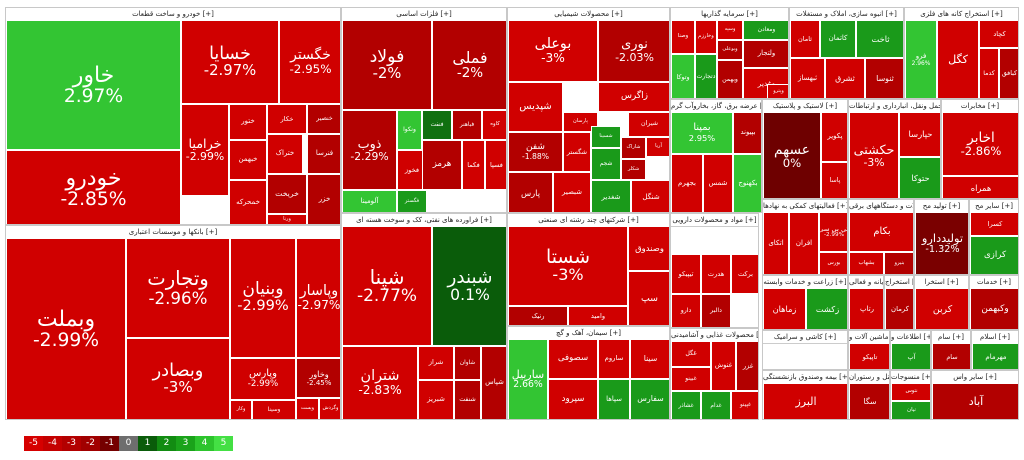 This screenshot has width=1024, height=460. Describe the element at coordinates (723, 366) in the screenshot. I see `symbol-tile: غنوش` at that location.